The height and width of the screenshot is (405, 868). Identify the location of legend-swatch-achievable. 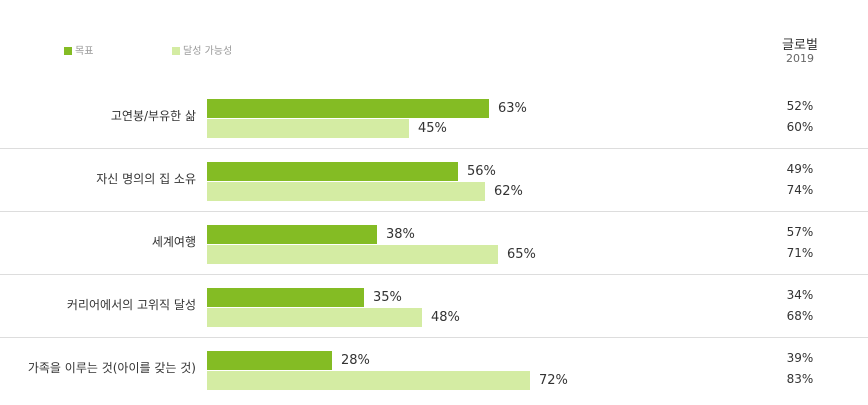
(176, 51).